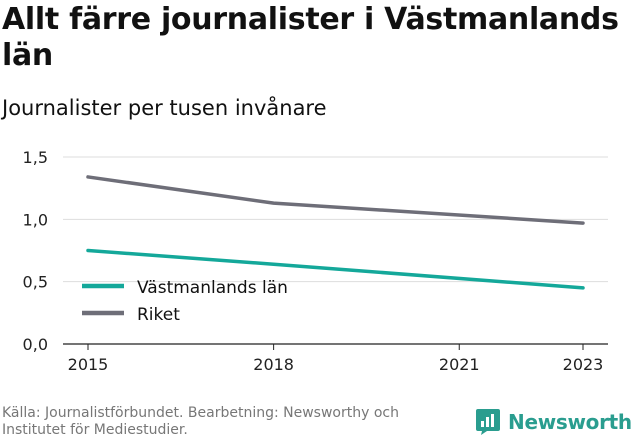  Describe the element at coordinates (336, 359) in the screenshot. I see `x-axis-ticks: 2015 2018 2021 2023` at that location.